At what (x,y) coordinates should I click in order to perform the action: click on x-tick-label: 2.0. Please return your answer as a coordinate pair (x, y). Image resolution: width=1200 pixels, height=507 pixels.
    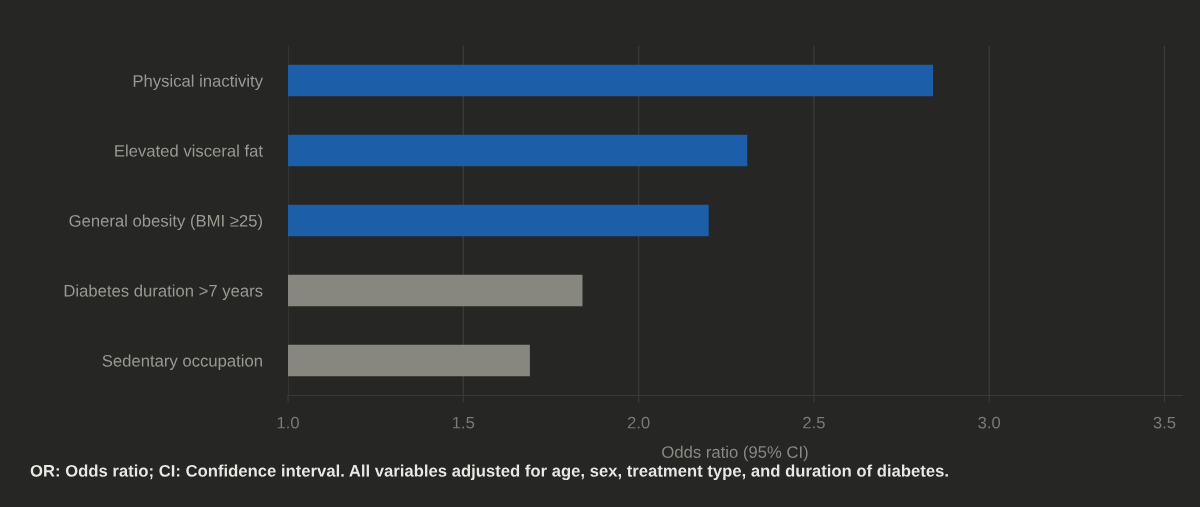
    Looking at the image, I should click on (638, 422).